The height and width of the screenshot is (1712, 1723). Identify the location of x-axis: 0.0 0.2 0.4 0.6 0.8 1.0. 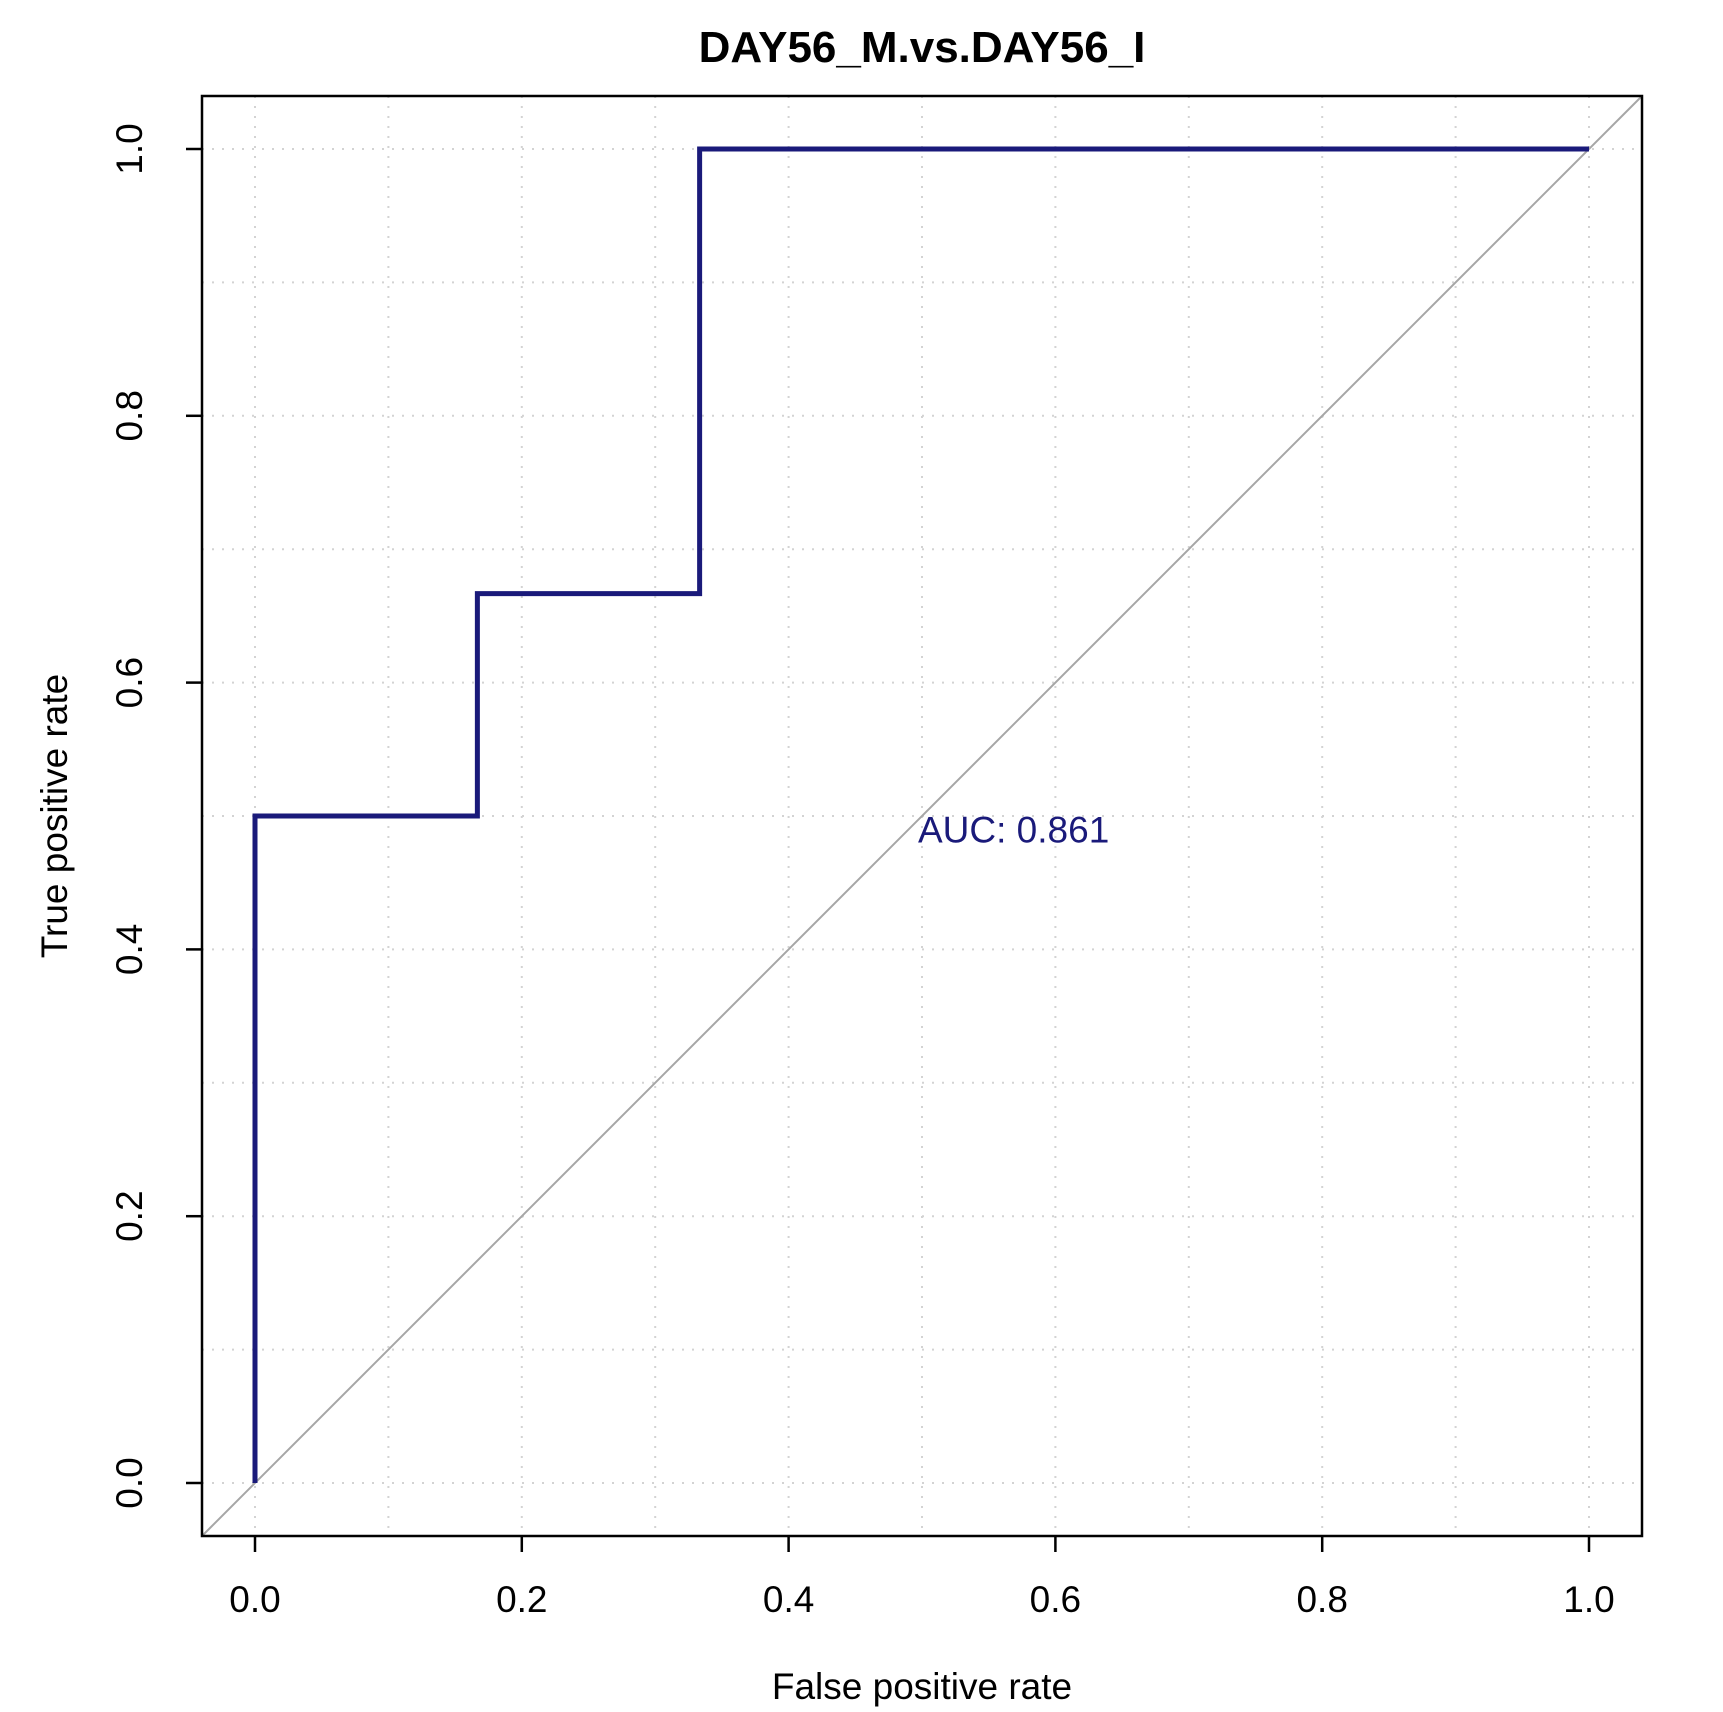
(922, 1578).